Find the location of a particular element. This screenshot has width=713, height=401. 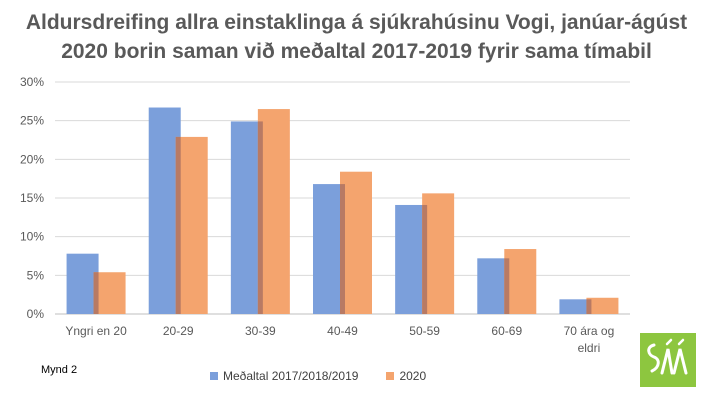

x-tick-label: 60-69 is located at coordinates (506, 331).